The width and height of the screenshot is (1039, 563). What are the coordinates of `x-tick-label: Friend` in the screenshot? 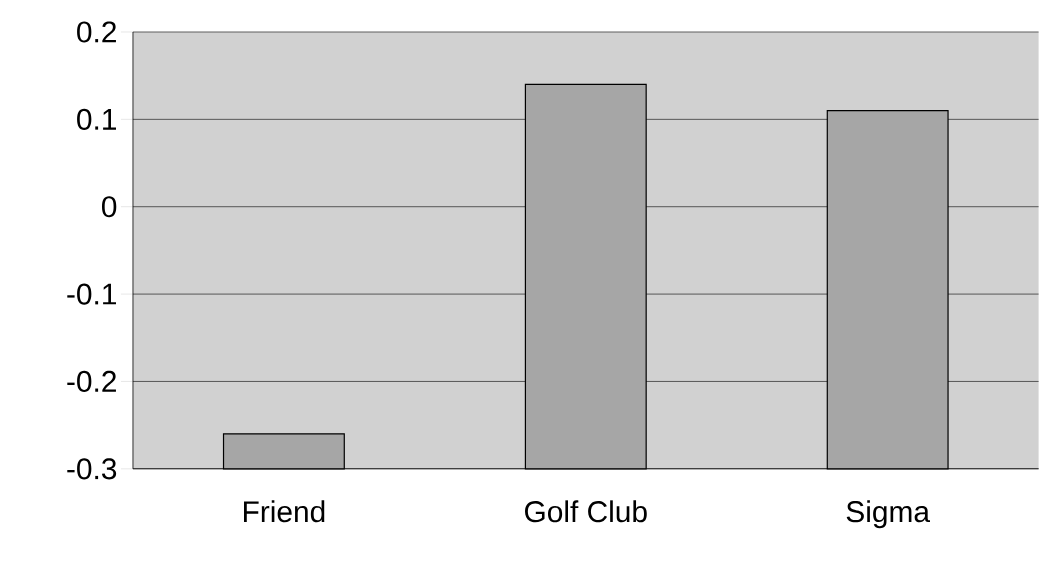 It's located at (284, 511).